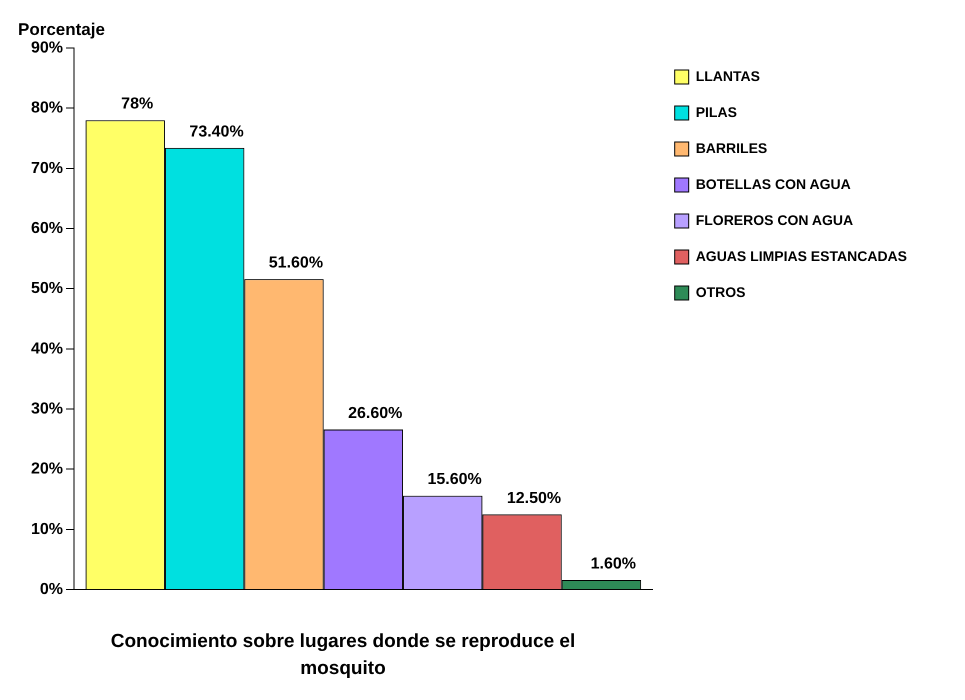 This screenshot has height=700, width=965. Describe the element at coordinates (61, 30) in the screenshot. I see `y-axis-title: Porcentaje` at that location.